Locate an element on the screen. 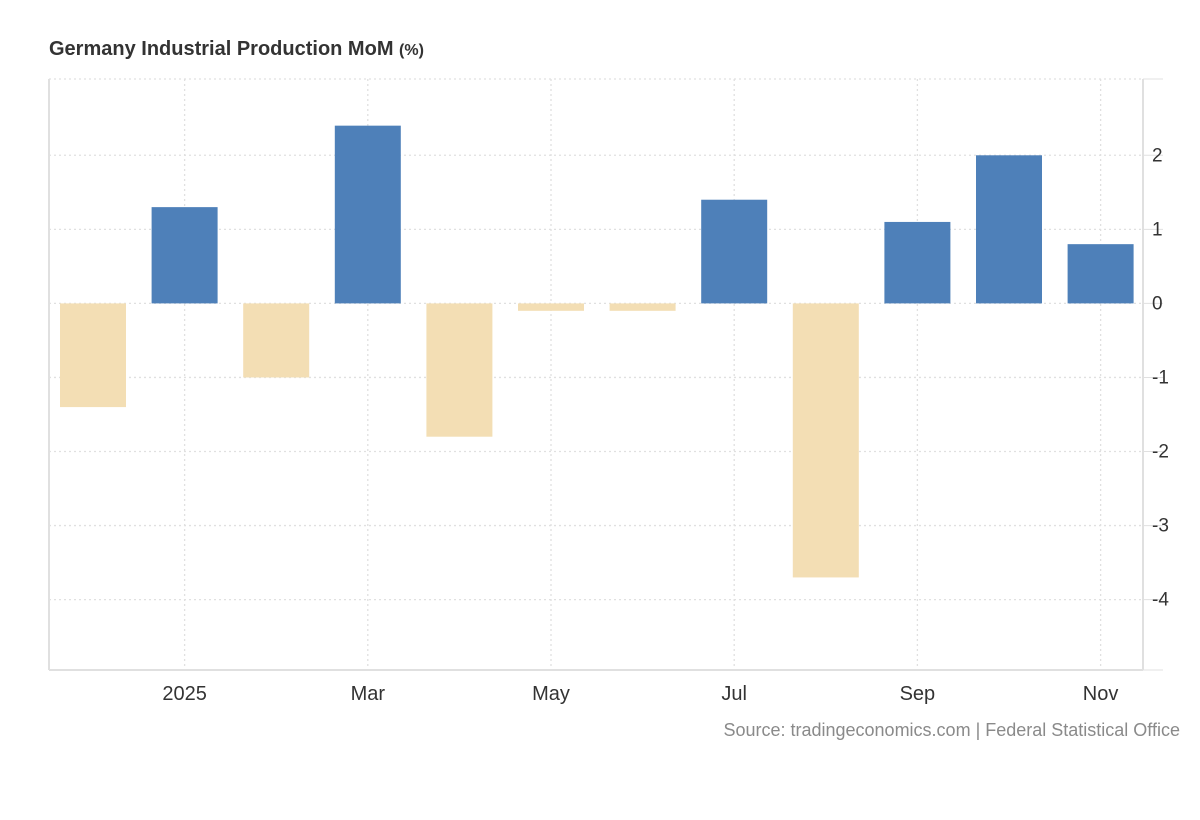  bar-jul-2025 is located at coordinates (734, 251).